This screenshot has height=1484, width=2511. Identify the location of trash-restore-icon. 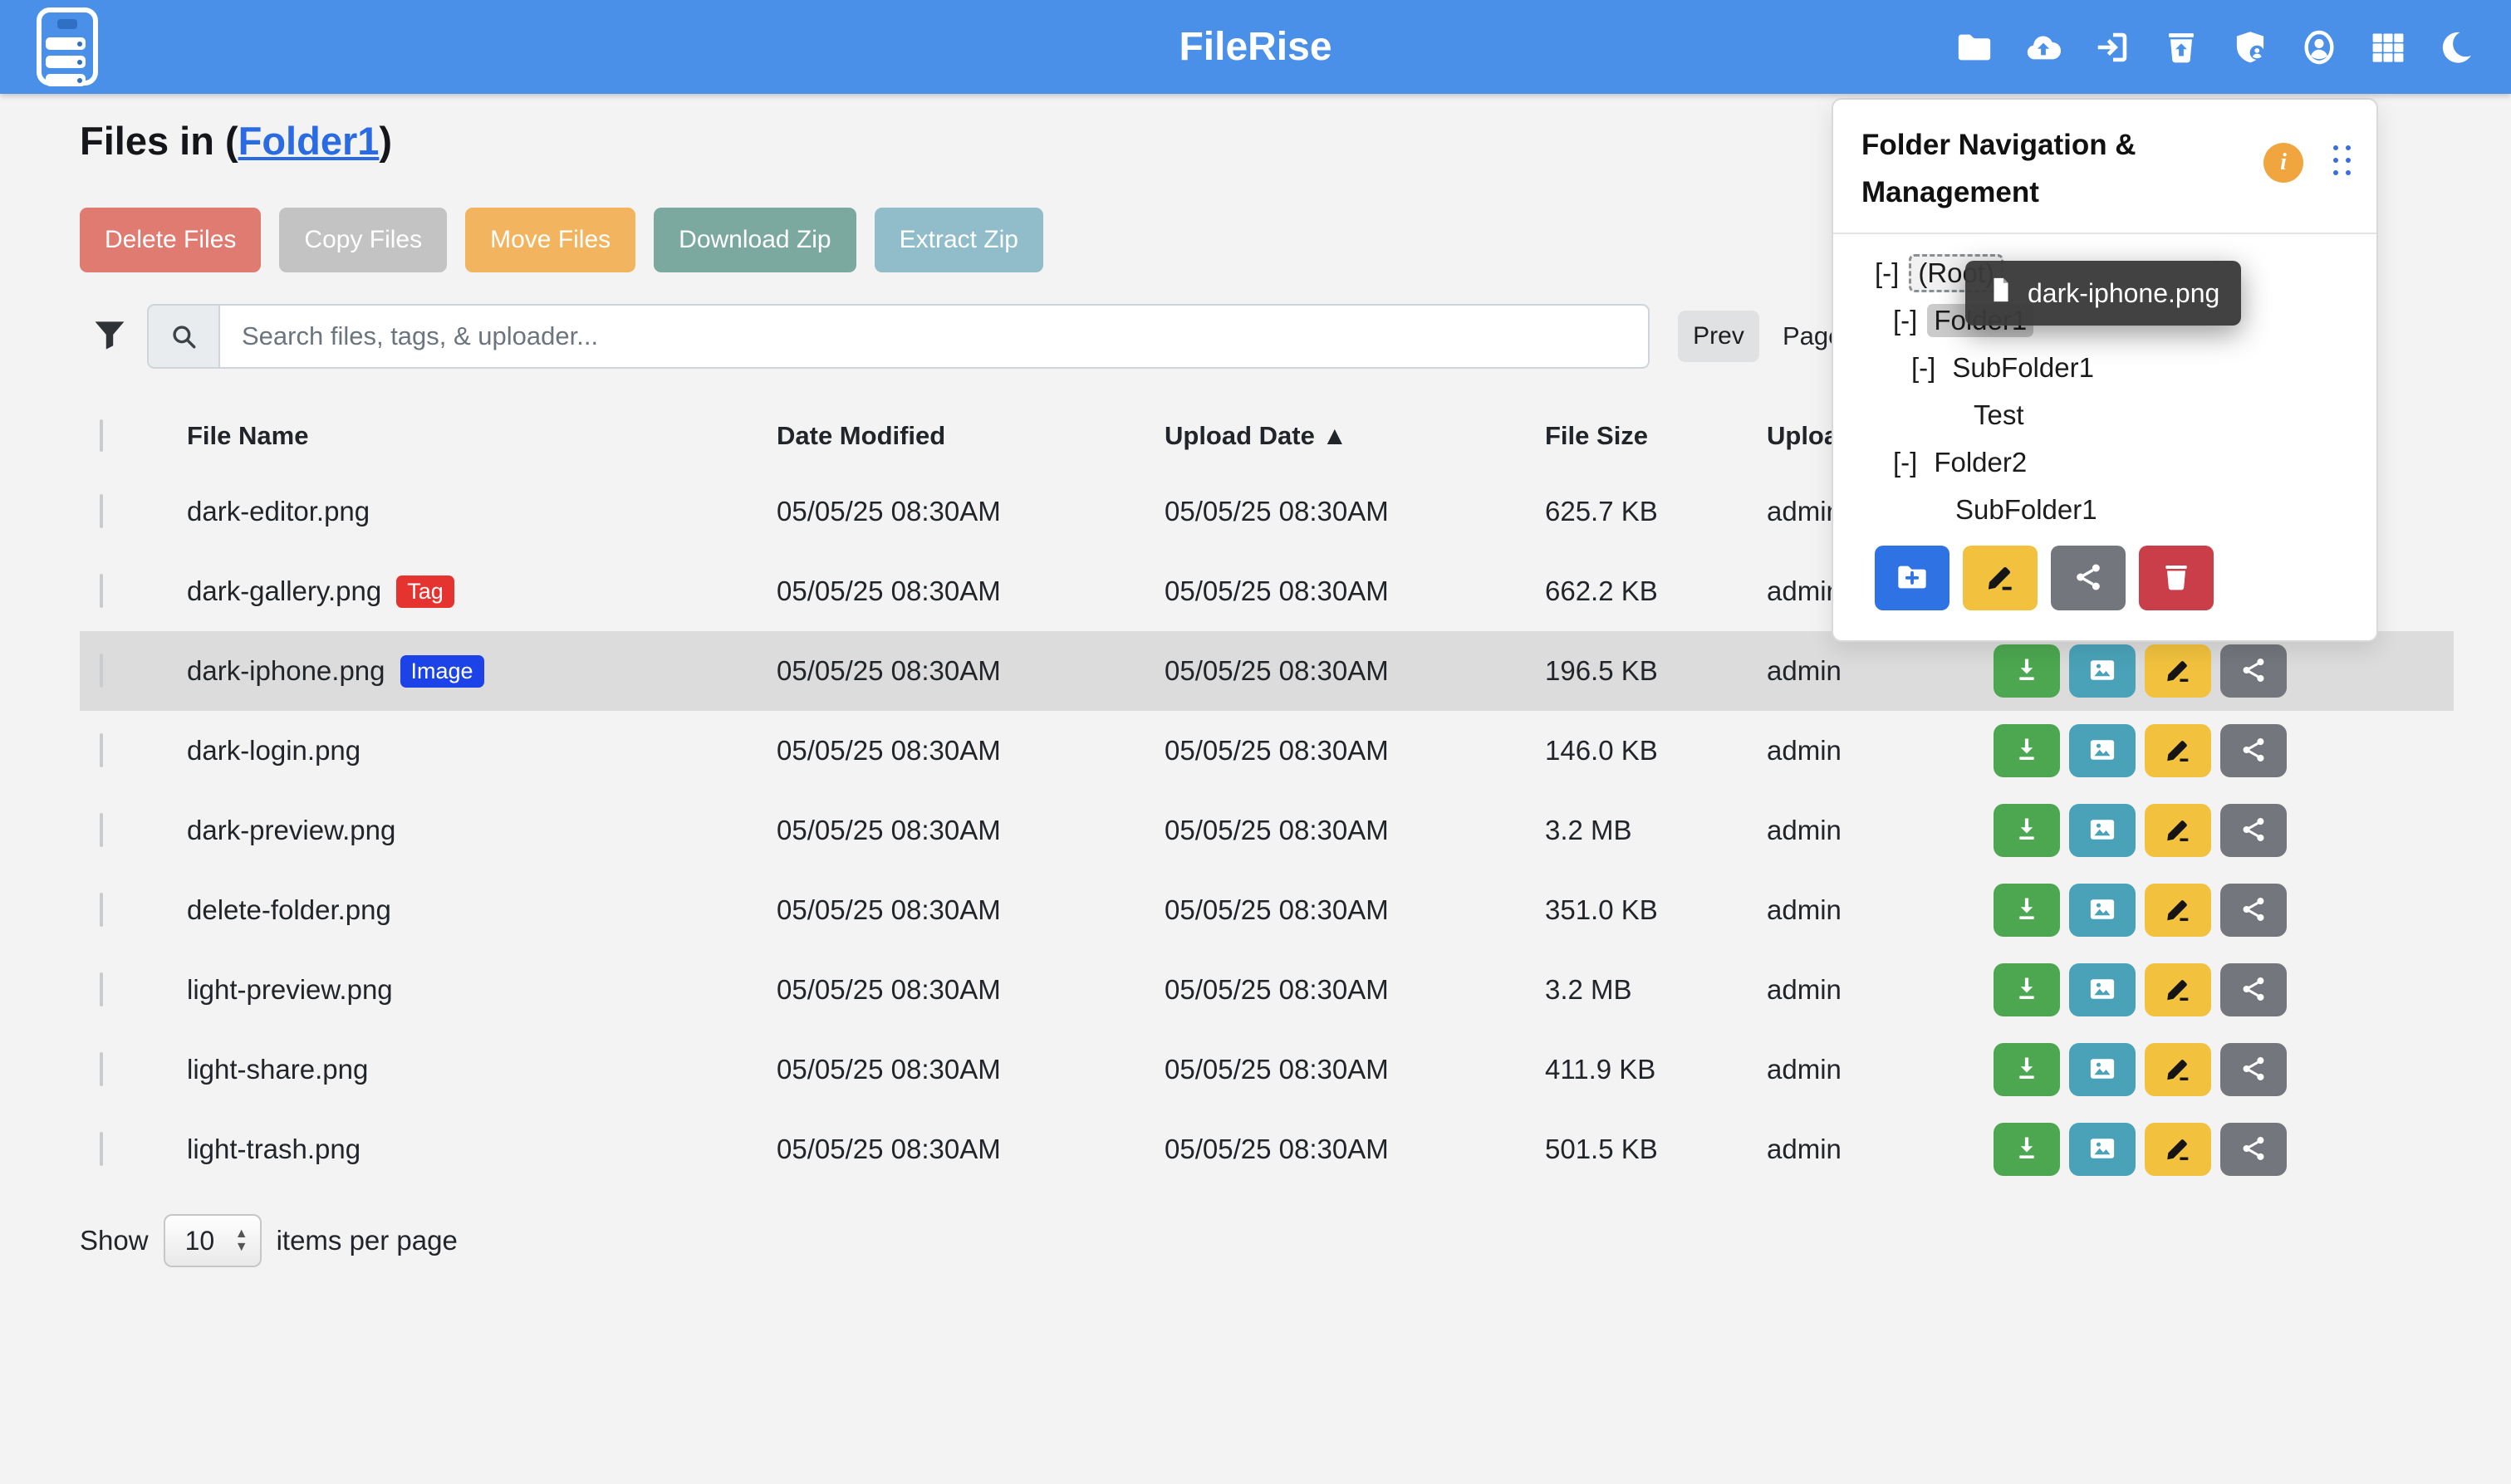
(2181, 47).